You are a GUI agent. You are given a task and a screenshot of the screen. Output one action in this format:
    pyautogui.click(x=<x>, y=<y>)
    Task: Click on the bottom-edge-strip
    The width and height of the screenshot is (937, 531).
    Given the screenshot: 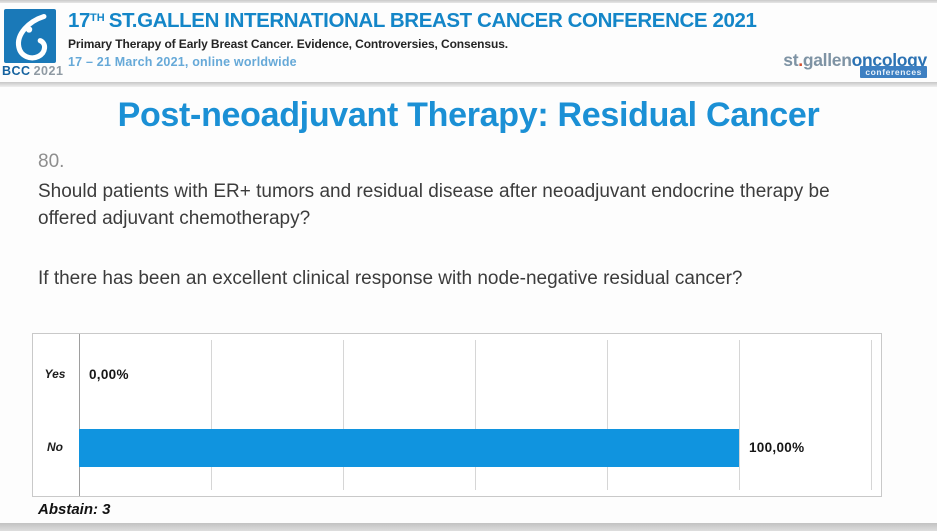 What is the action you would take?
    pyautogui.click(x=468, y=527)
    